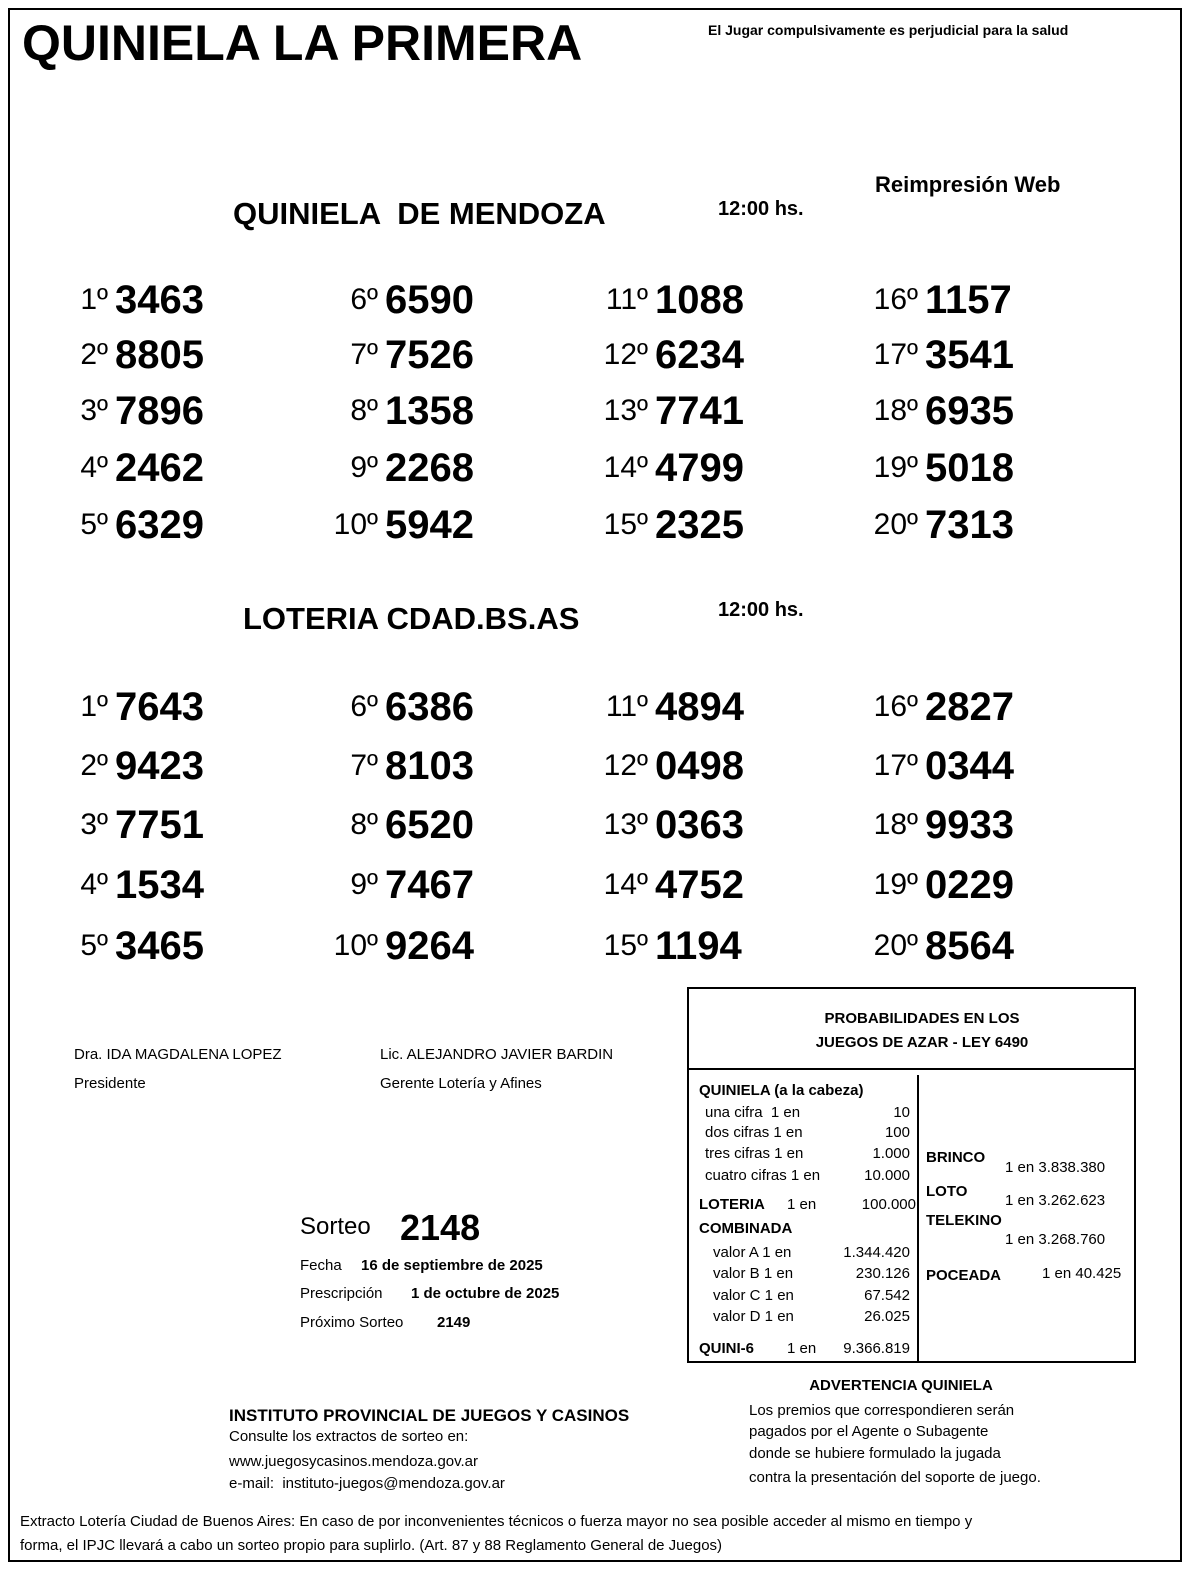 This screenshot has height=1594, width=1200. What do you see at coordinates (159, 300) in the screenshot?
I see `winning-number: 3463` at bounding box center [159, 300].